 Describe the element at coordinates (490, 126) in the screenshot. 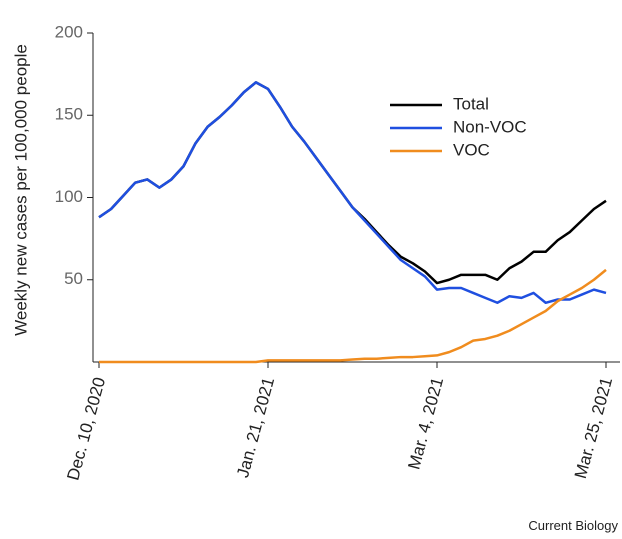

I see `legend-label: Non-VOC` at that location.